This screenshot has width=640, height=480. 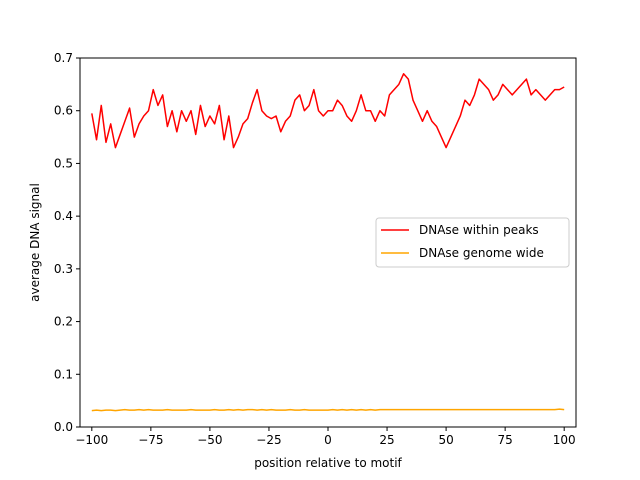 What do you see at coordinates (328, 463) in the screenshot?
I see `x-axis-label: position relative to motif` at bounding box center [328, 463].